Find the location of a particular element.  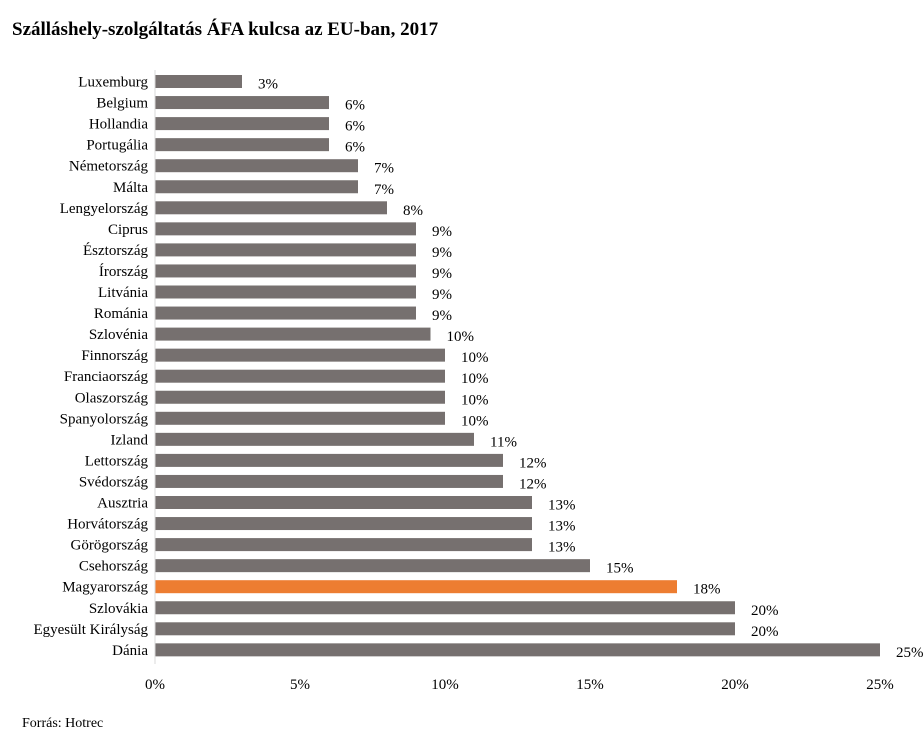

category-label: Szlovákia is located at coordinates (118, 609).